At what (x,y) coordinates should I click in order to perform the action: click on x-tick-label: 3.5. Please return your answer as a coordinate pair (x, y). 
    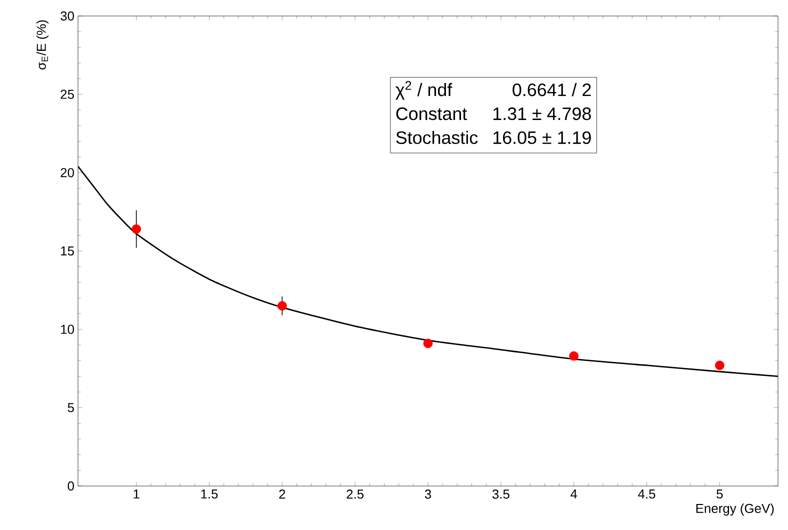
    Looking at the image, I should click on (501, 494).